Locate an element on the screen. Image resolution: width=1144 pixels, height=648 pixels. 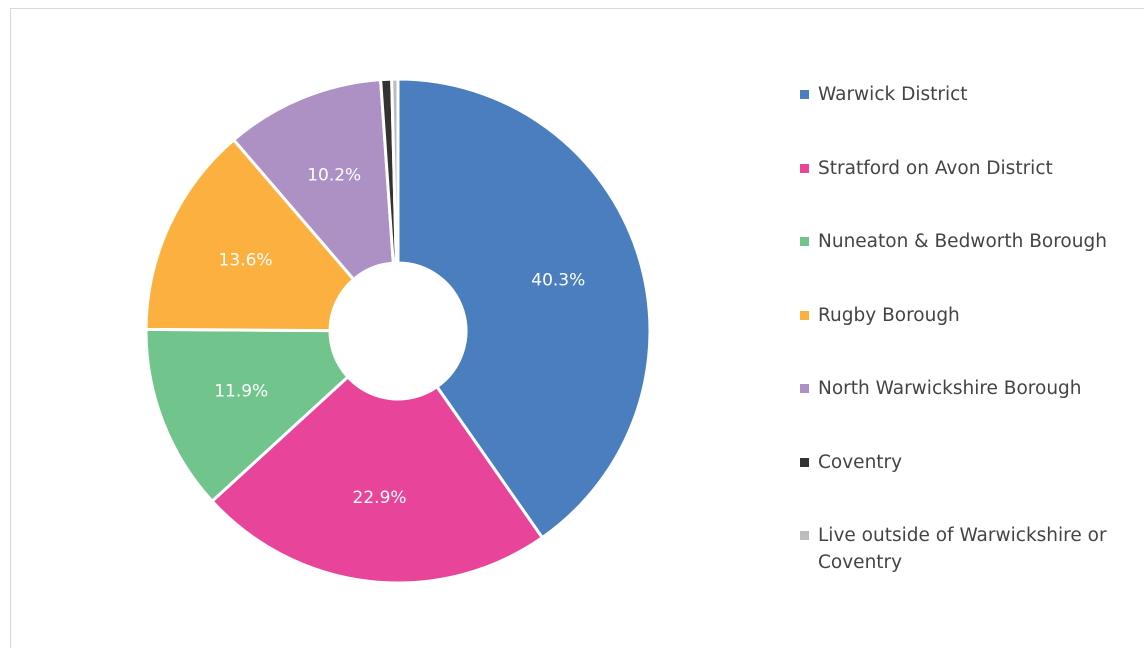
legend-label: North Warwickshire Borough is located at coordinates (950, 388).